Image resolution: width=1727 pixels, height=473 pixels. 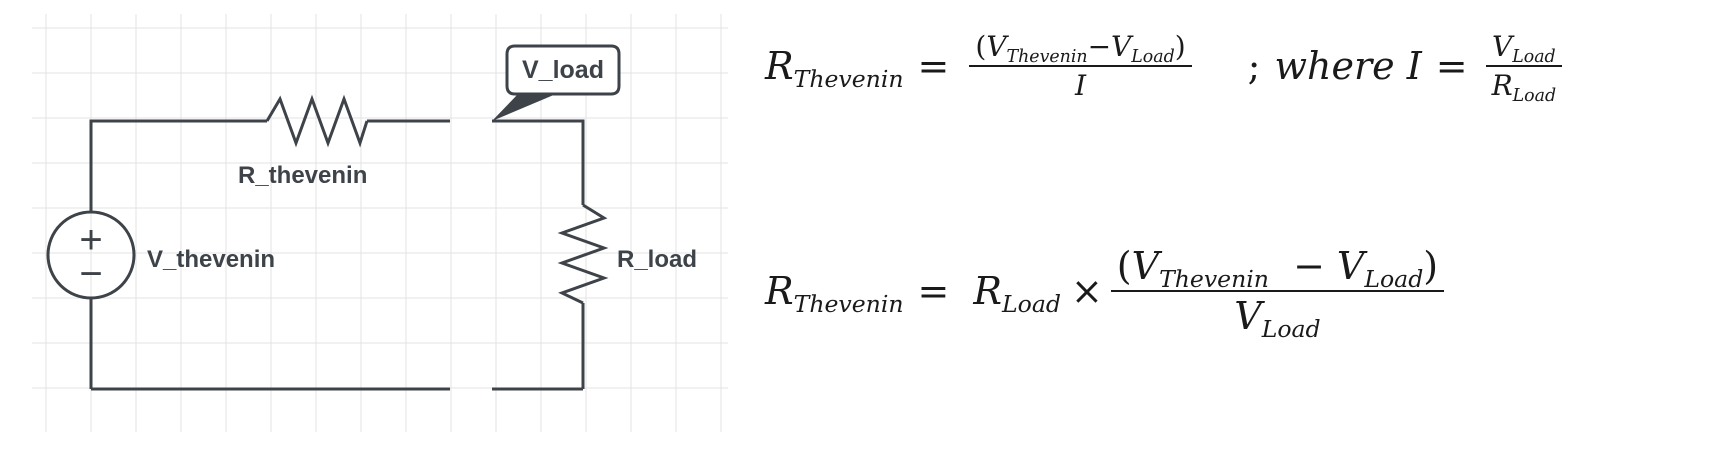 I want to click on eq1-fraction: (VThevenin−VLoad) I, so click(x=1080, y=66).